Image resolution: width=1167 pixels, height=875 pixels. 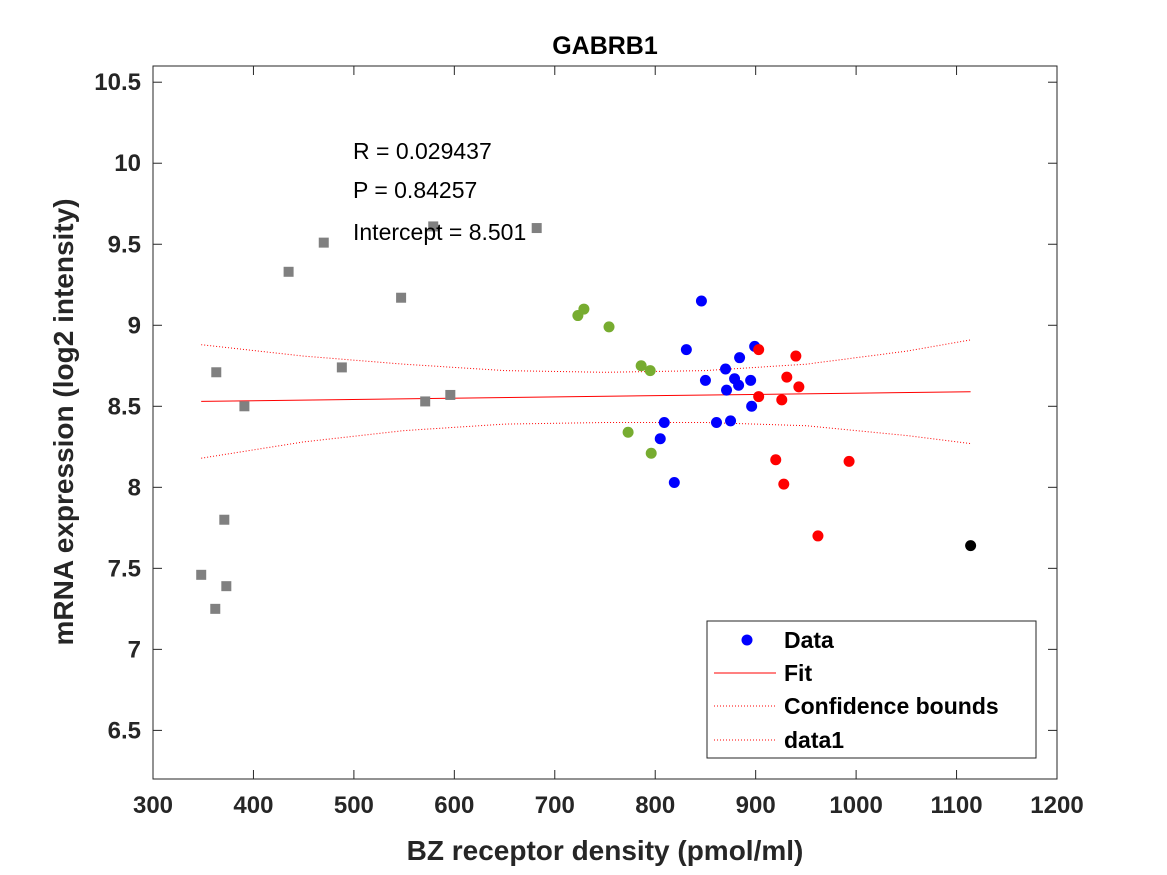 I want to click on legend-label: Fit, so click(x=798, y=673).